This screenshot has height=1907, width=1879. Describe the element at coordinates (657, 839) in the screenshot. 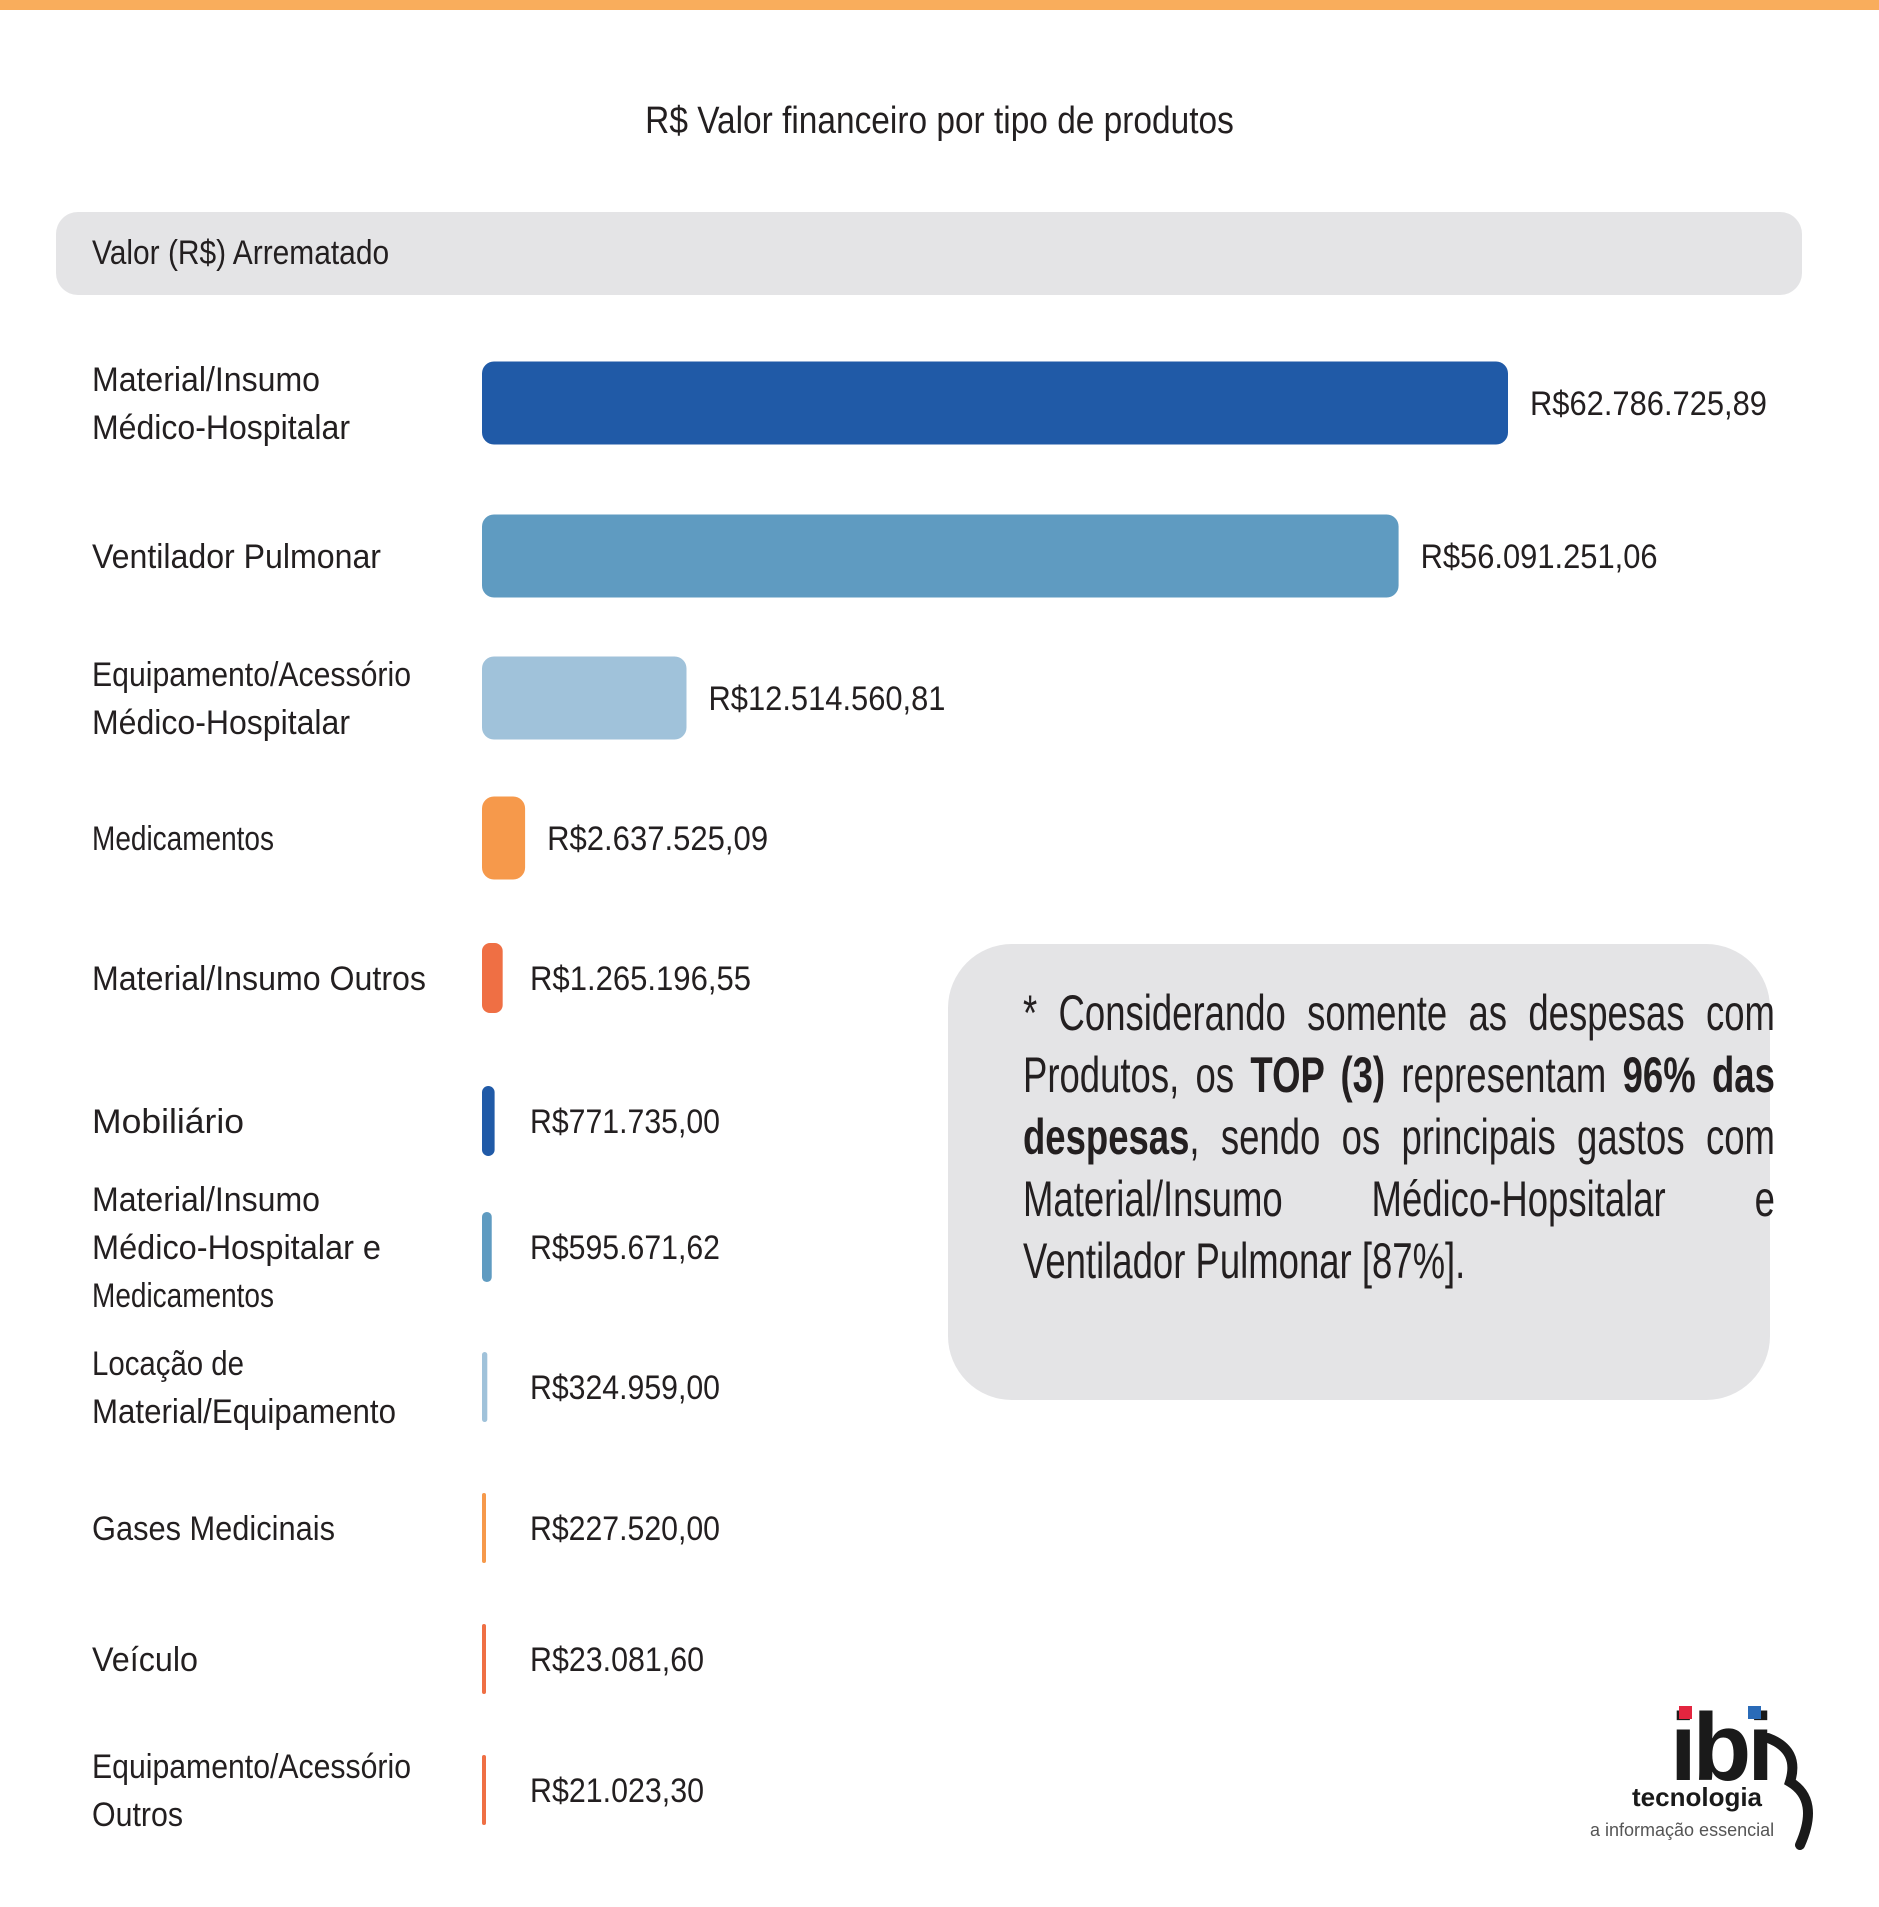

I see `bar-value-label: R$2.637.525,09` at that location.